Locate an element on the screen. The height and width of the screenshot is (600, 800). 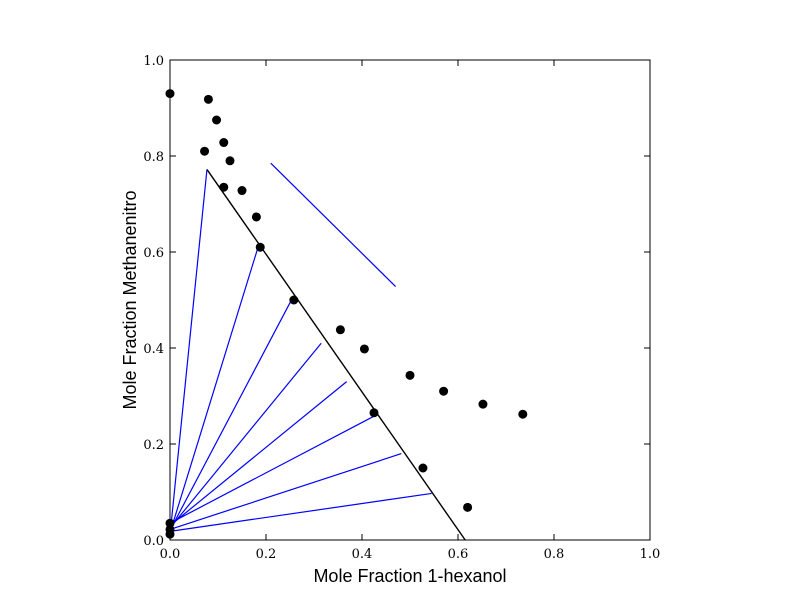
x-tick-label-4: 0.8 is located at coordinates (554, 554).